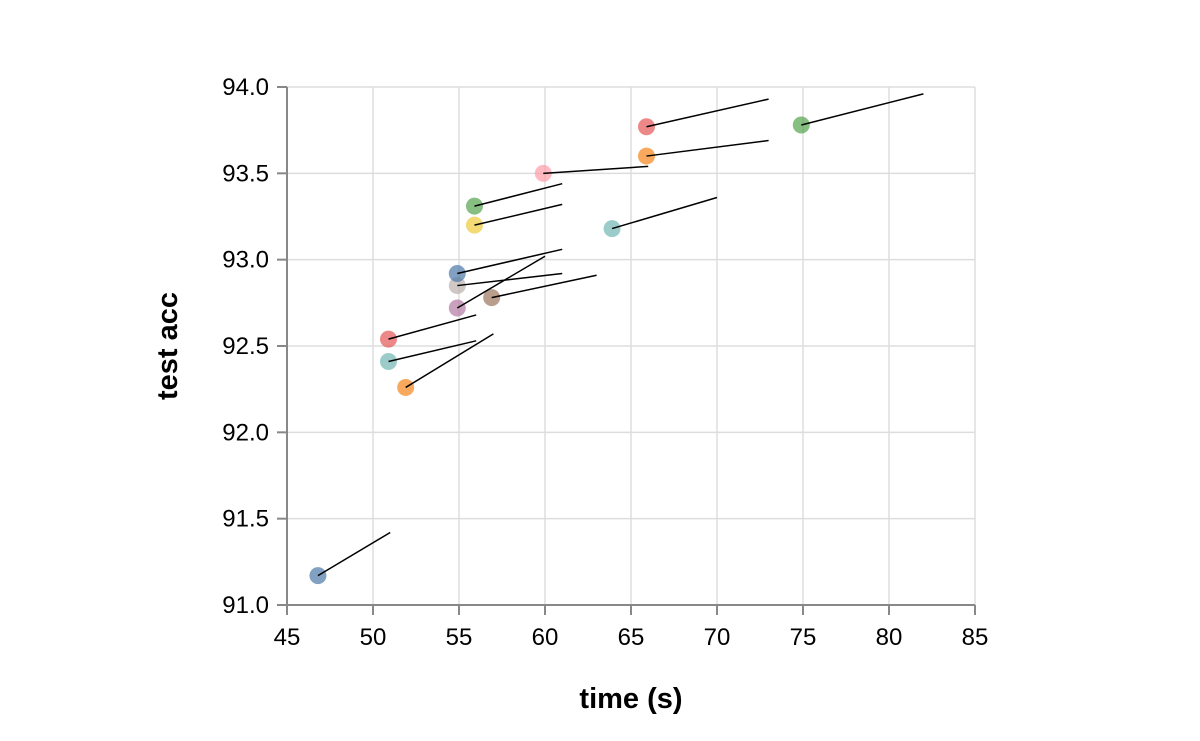  What do you see at coordinates (630, 699) in the screenshot?
I see `x-axis-title: time (s)` at bounding box center [630, 699].